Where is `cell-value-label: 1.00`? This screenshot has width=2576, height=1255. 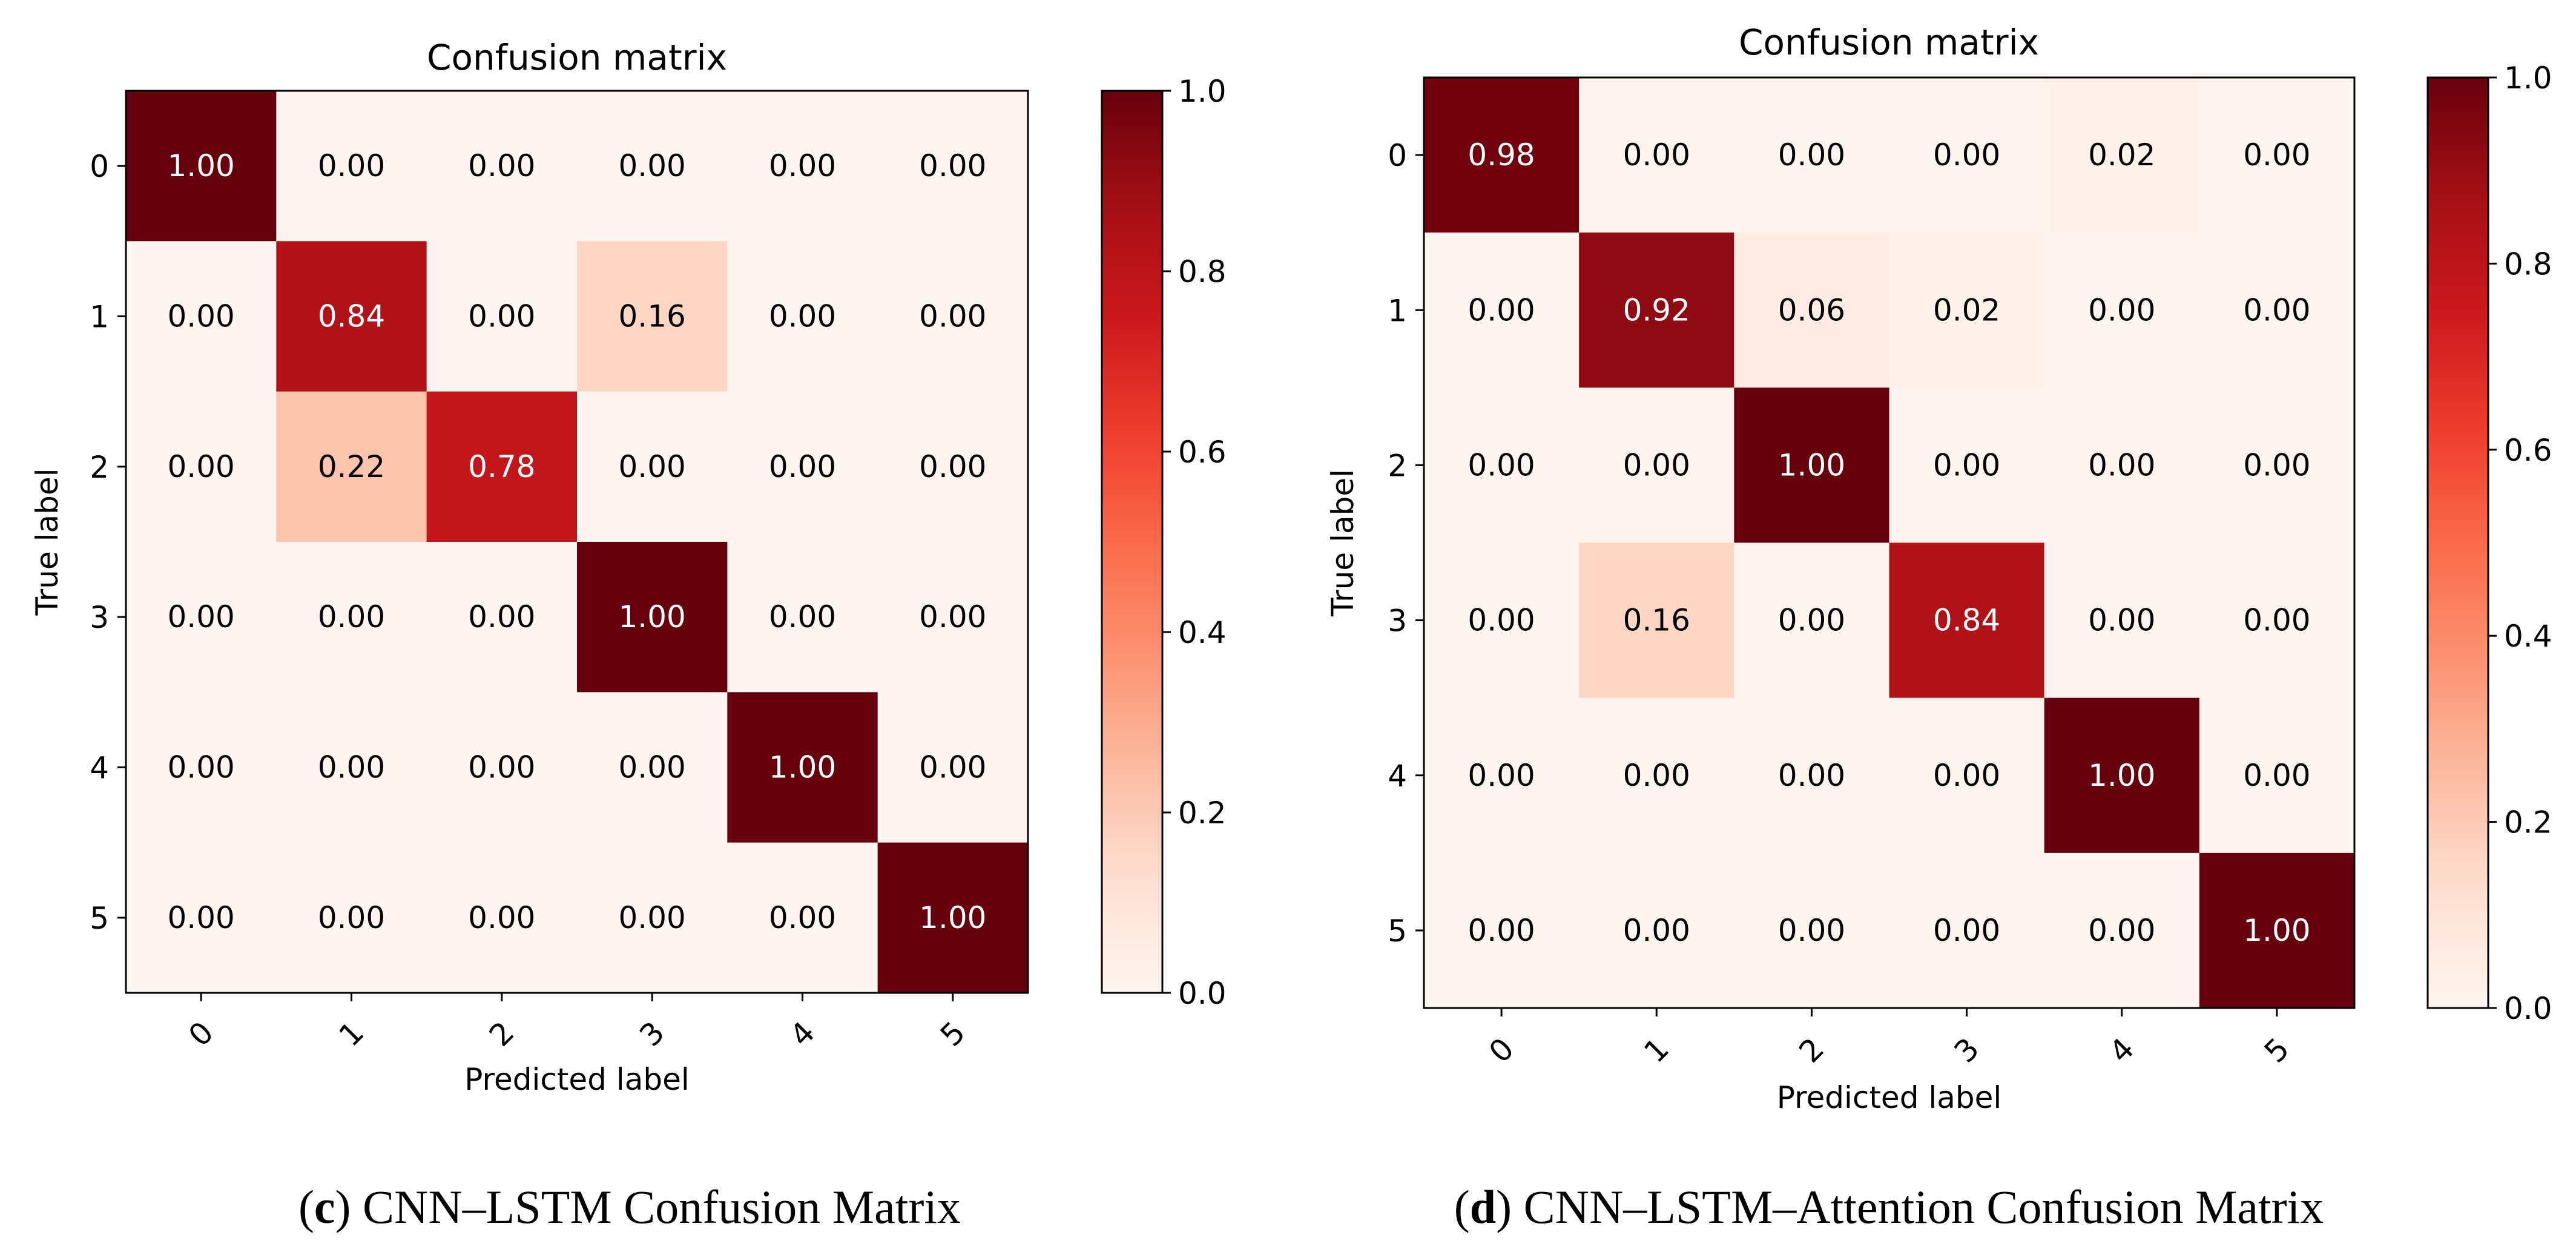 cell-value-label: 1.00 is located at coordinates (201, 166).